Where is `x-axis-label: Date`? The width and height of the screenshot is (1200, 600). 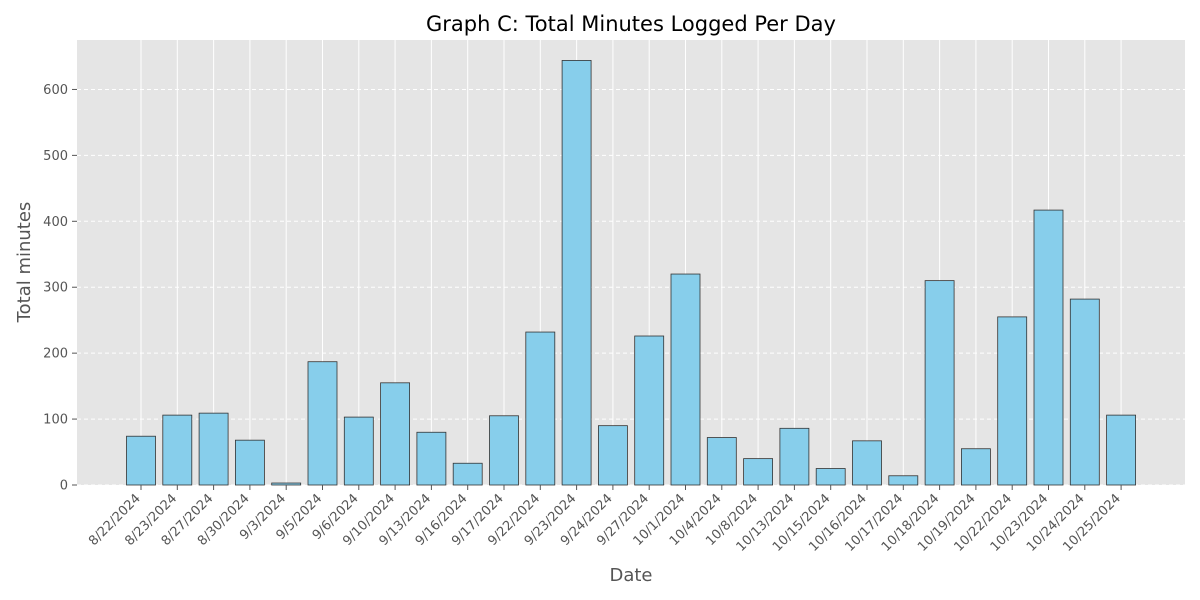 x-axis-label: Date is located at coordinates (630, 575).